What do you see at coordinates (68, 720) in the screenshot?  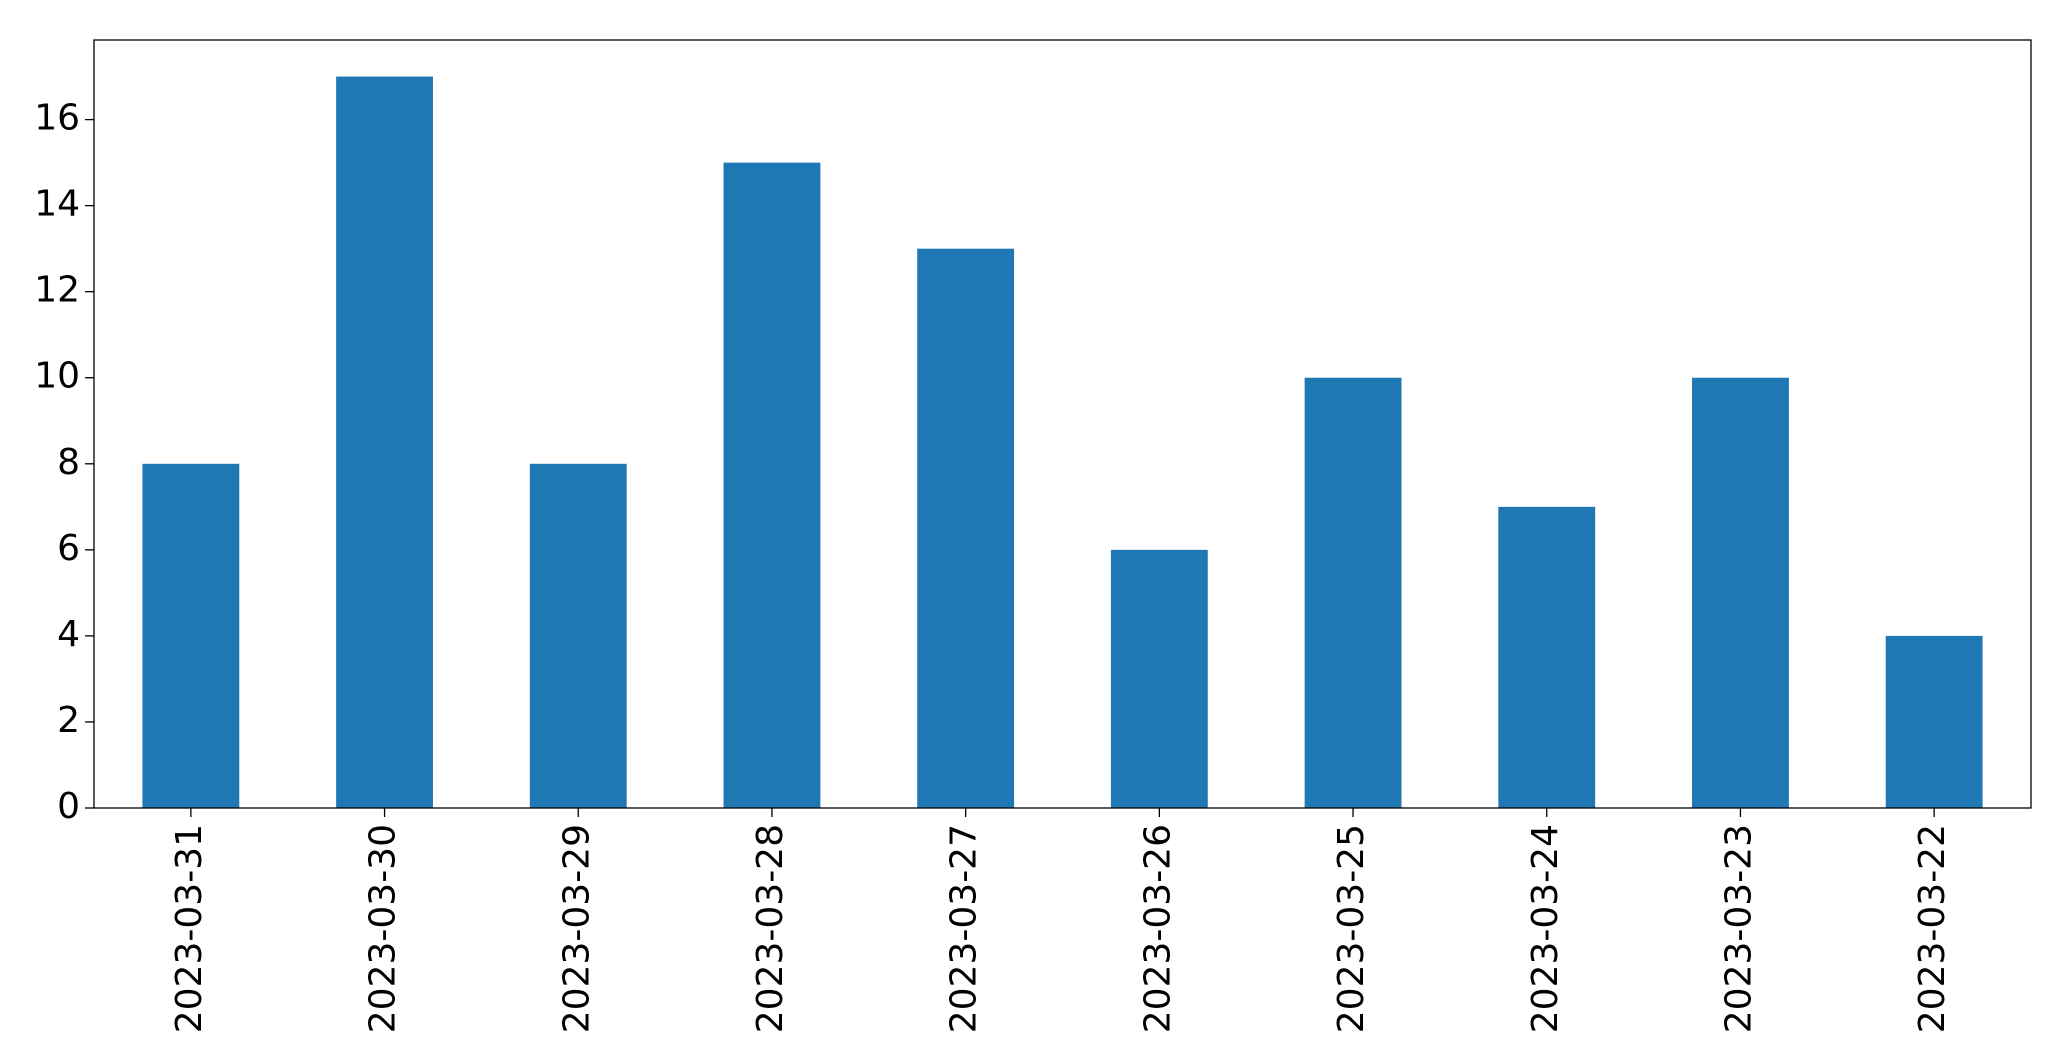 I see `y-tick-label: 2` at bounding box center [68, 720].